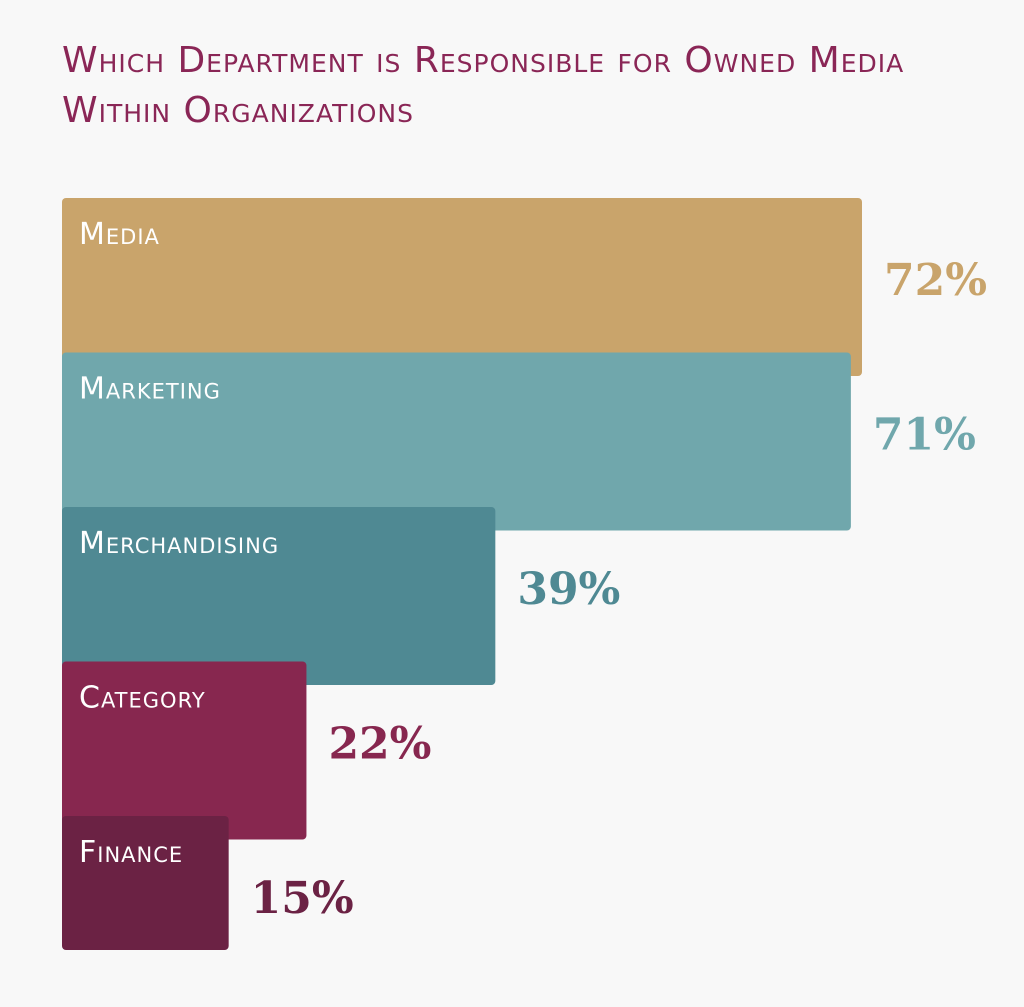 The height and width of the screenshot is (1007, 1024). What do you see at coordinates (131, 852) in the screenshot?
I see `bar-label-finance: Finance` at bounding box center [131, 852].